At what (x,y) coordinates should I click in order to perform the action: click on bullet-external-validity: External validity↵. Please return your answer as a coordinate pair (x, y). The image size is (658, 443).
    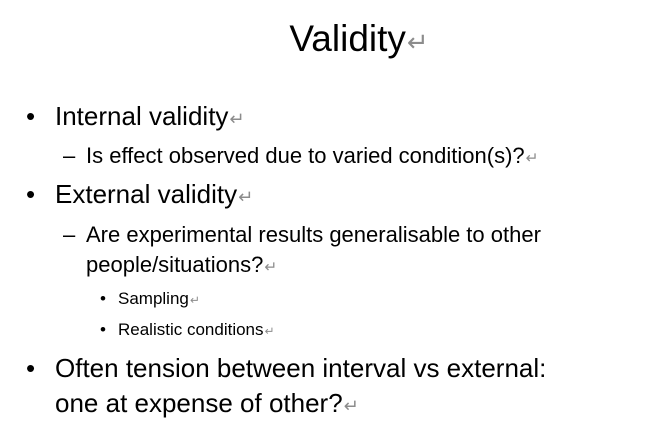
    Looking at the image, I should click on (154, 196).